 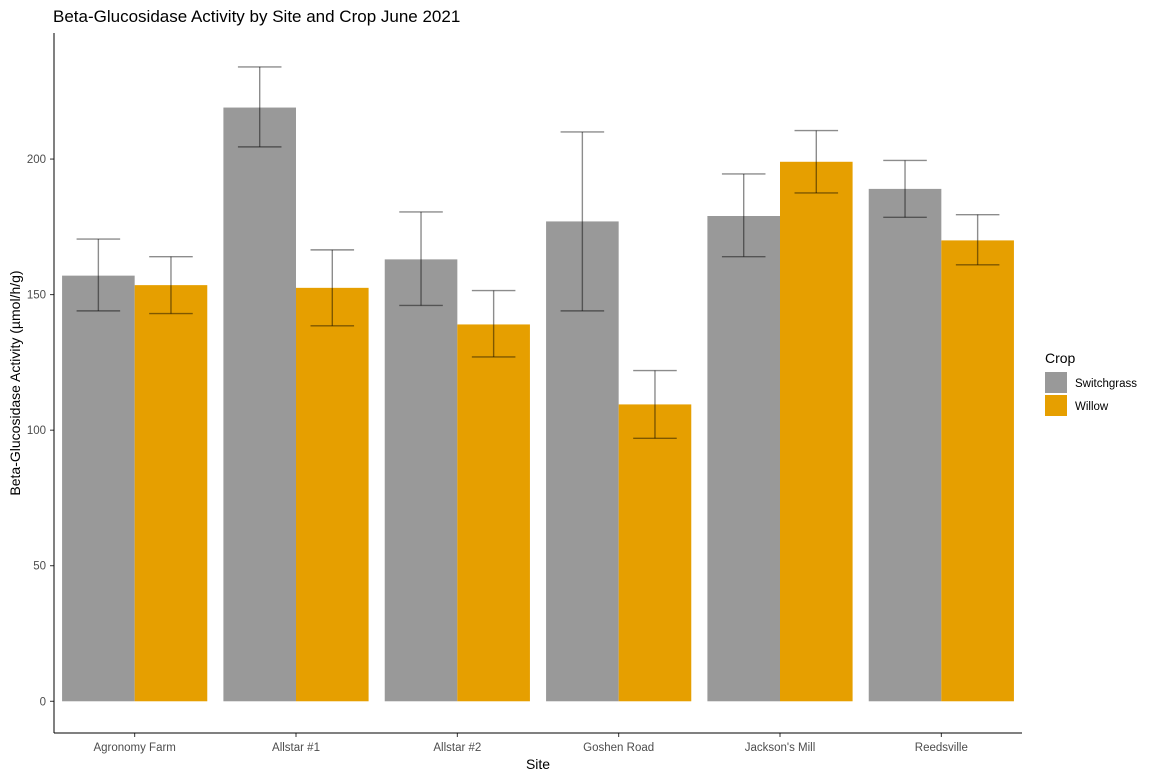 I want to click on legend-label-willow: Willow, so click(x=1092, y=407).